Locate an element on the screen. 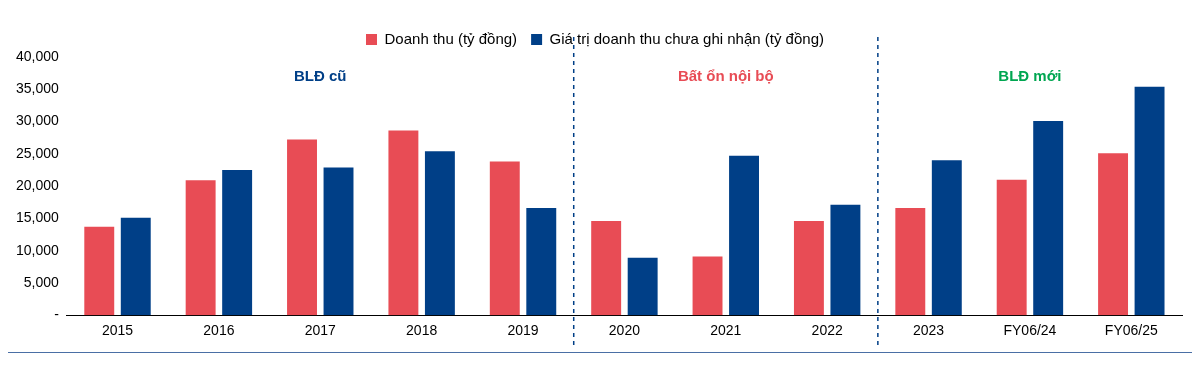 This screenshot has width=1200, height=387. legend-label: Giá trị doanh thu chưa ghi nhận (tỷ đồng) is located at coordinates (686, 38).